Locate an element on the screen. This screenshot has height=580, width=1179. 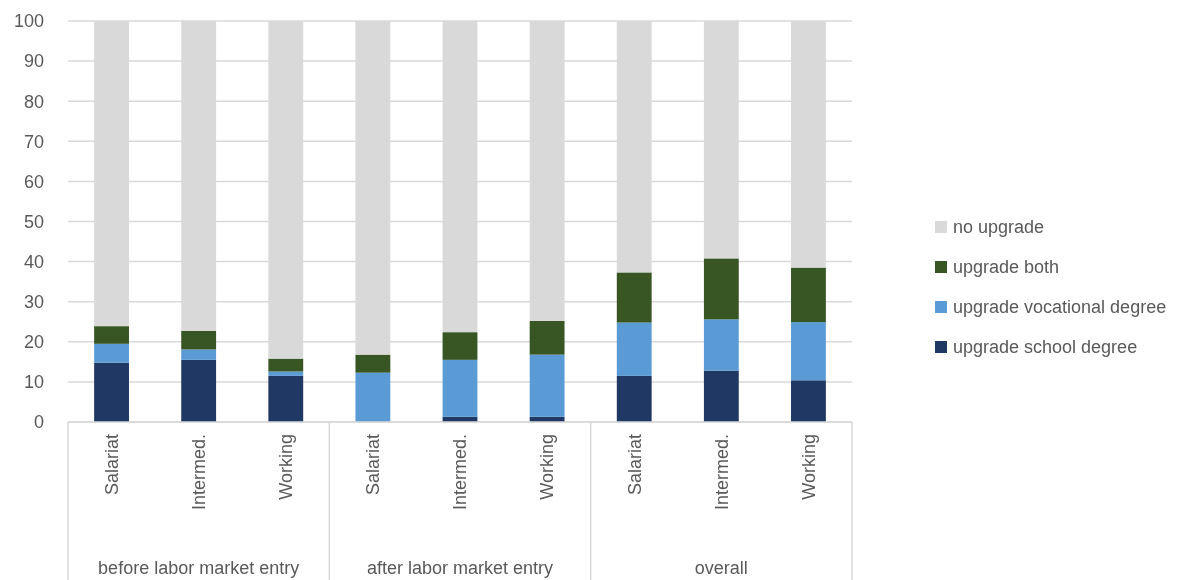
y-tick-label: 50 is located at coordinates (33, 221).